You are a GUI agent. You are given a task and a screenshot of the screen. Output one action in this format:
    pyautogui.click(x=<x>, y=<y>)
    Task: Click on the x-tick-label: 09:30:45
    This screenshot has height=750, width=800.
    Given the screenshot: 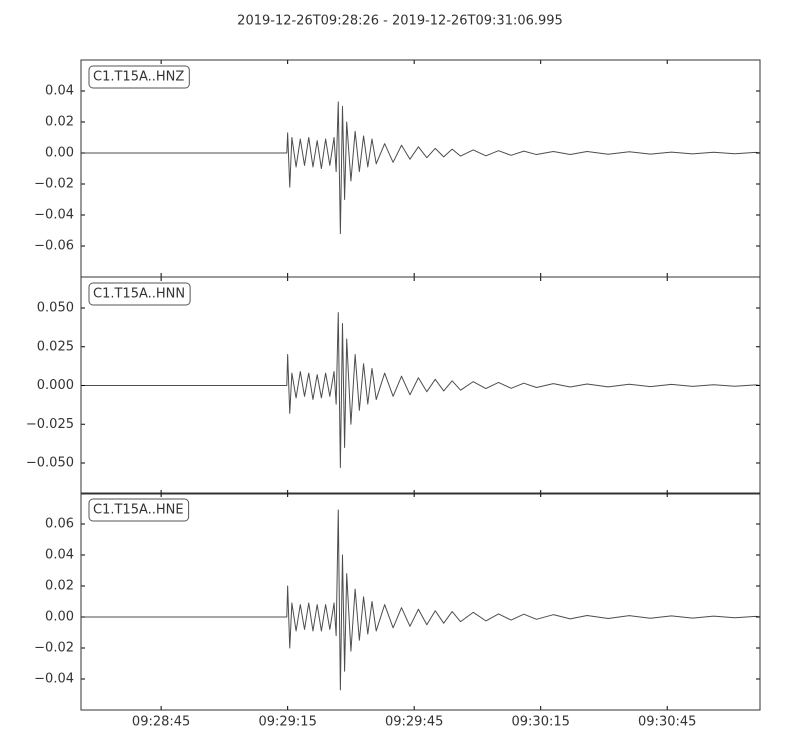 What is the action you would take?
    pyautogui.click(x=667, y=722)
    